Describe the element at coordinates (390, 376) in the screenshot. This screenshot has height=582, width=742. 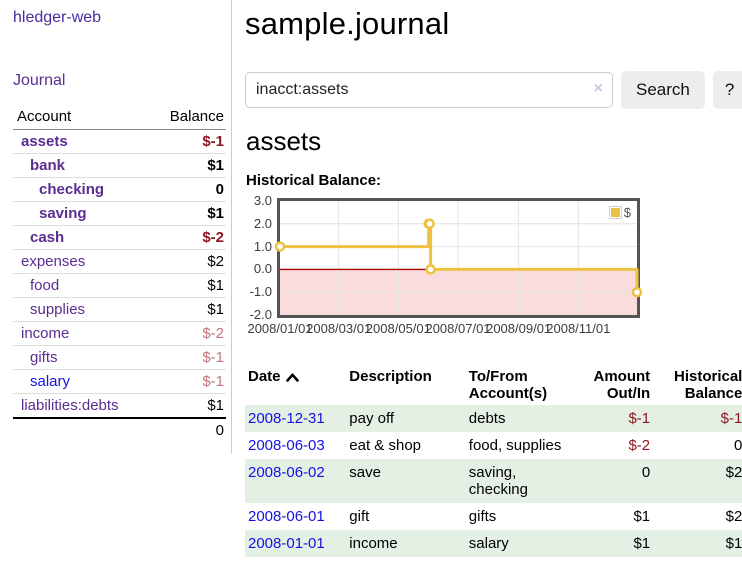
I see `register-col-description: Description` at that location.